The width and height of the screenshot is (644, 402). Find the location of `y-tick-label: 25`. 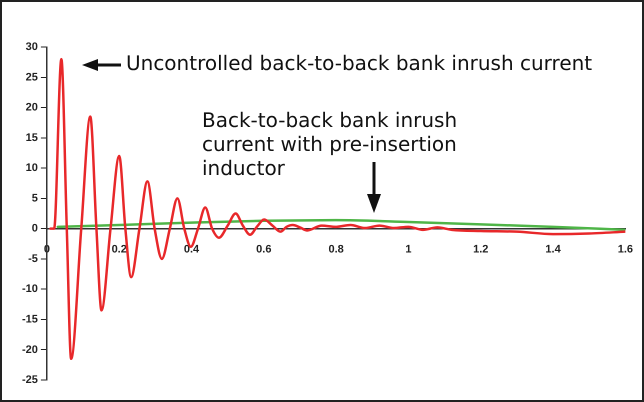

y-tick-label: 25 is located at coordinates (32, 77).